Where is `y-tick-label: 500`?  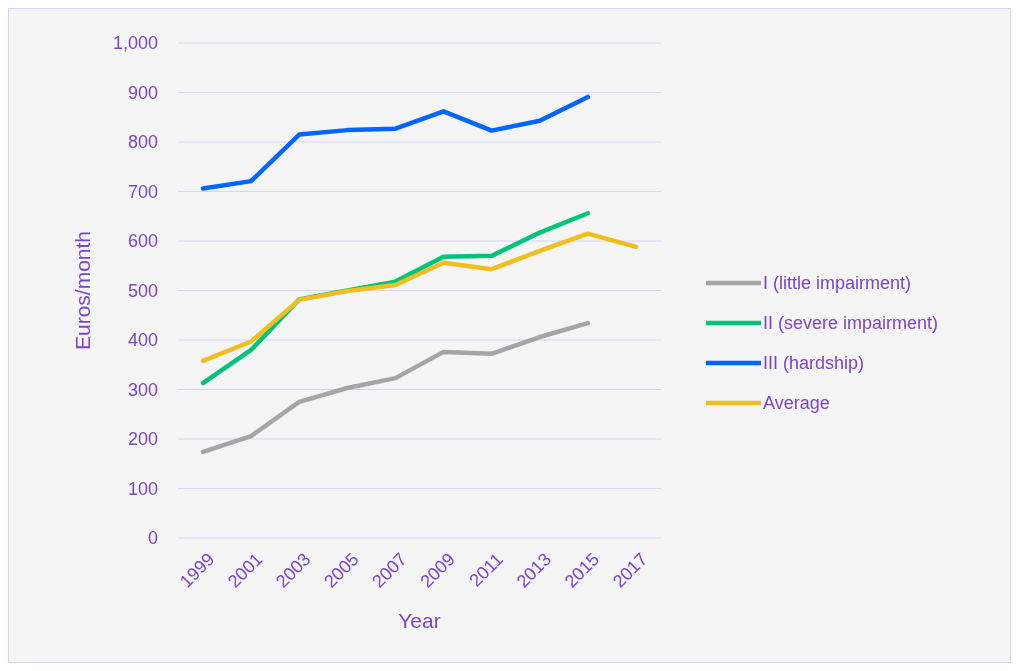
y-tick-label: 500 is located at coordinates (142, 290).